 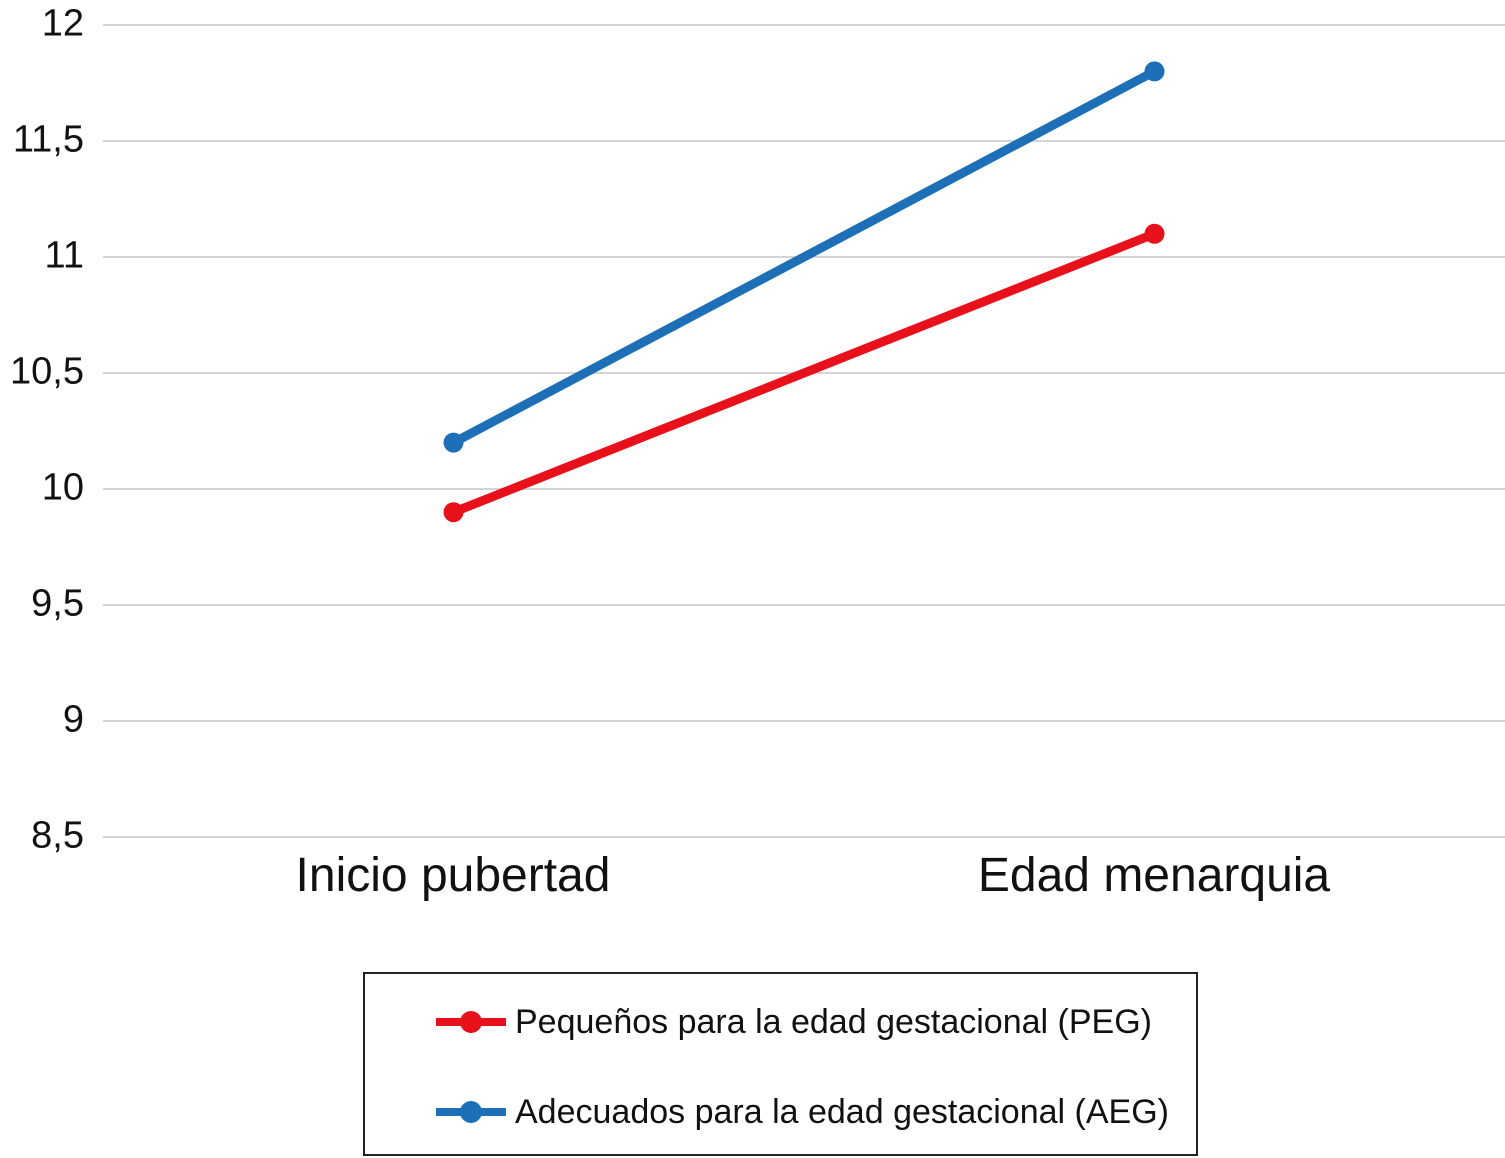 What do you see at coordinates (1154, 875) in the screenshot?
I see `x-axis-category-label: Edad menarquia` at bounding box center [1154, 875].